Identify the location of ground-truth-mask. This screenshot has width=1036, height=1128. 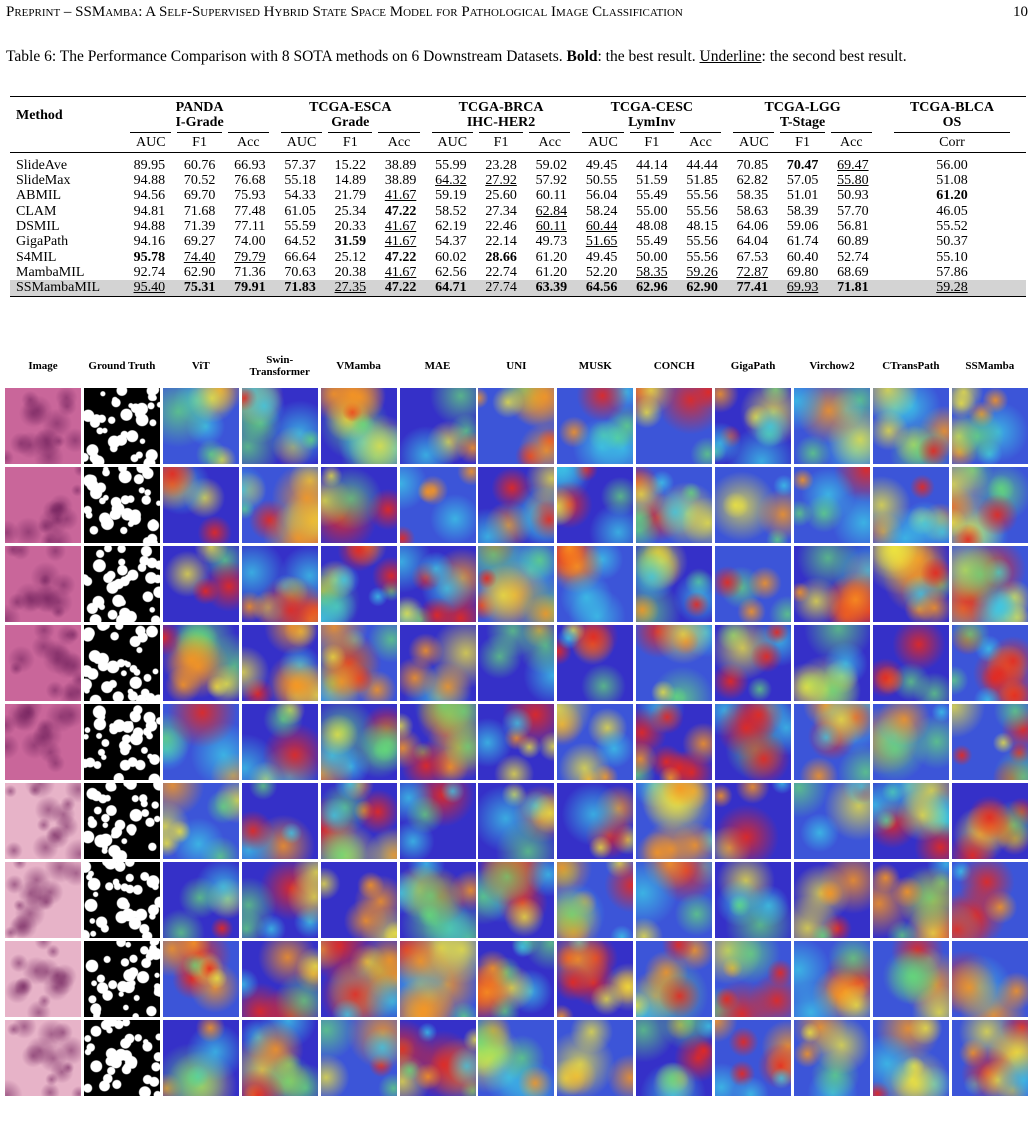
(121, 663).